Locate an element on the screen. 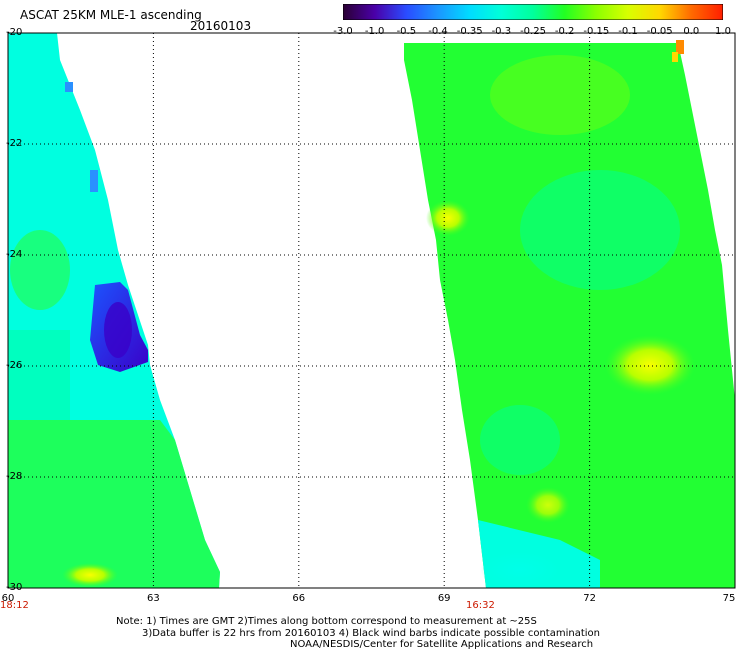 The width and height of the screenshot is (740, 650). colorbar-tick-label: -0.1 is located at coordinates (628, 31).